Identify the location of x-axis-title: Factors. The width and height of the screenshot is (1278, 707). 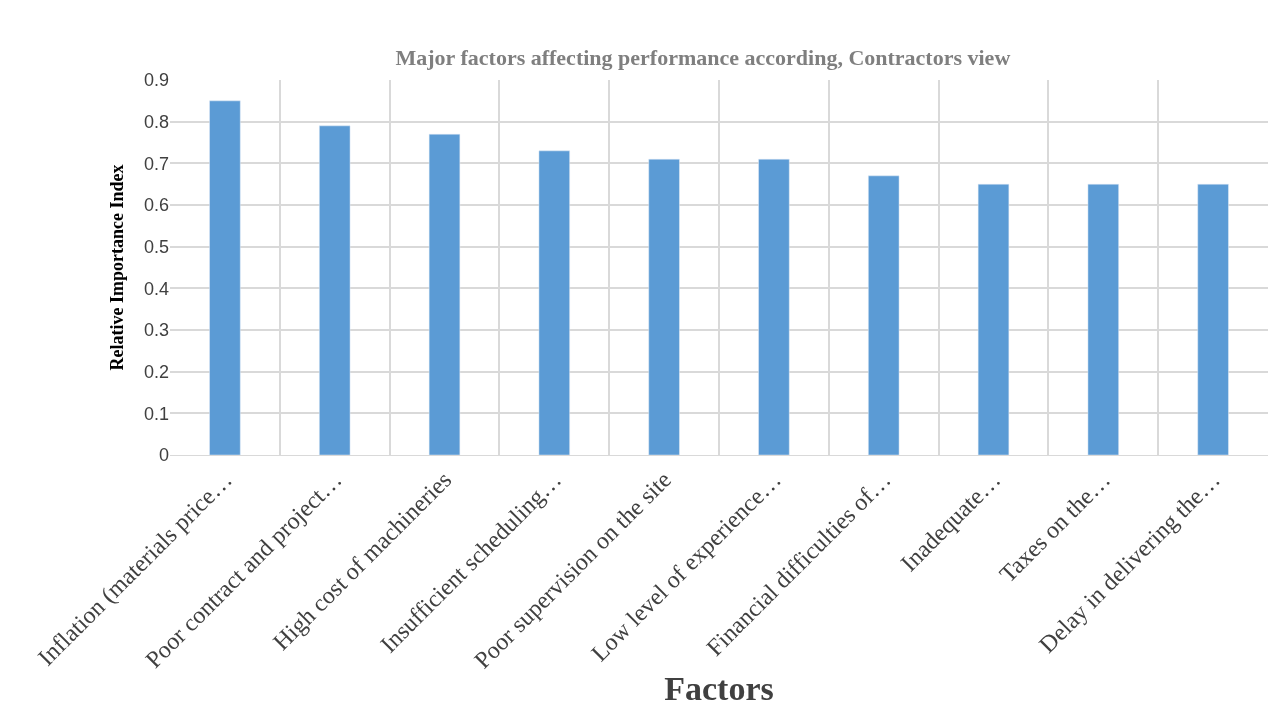
(719, 688).